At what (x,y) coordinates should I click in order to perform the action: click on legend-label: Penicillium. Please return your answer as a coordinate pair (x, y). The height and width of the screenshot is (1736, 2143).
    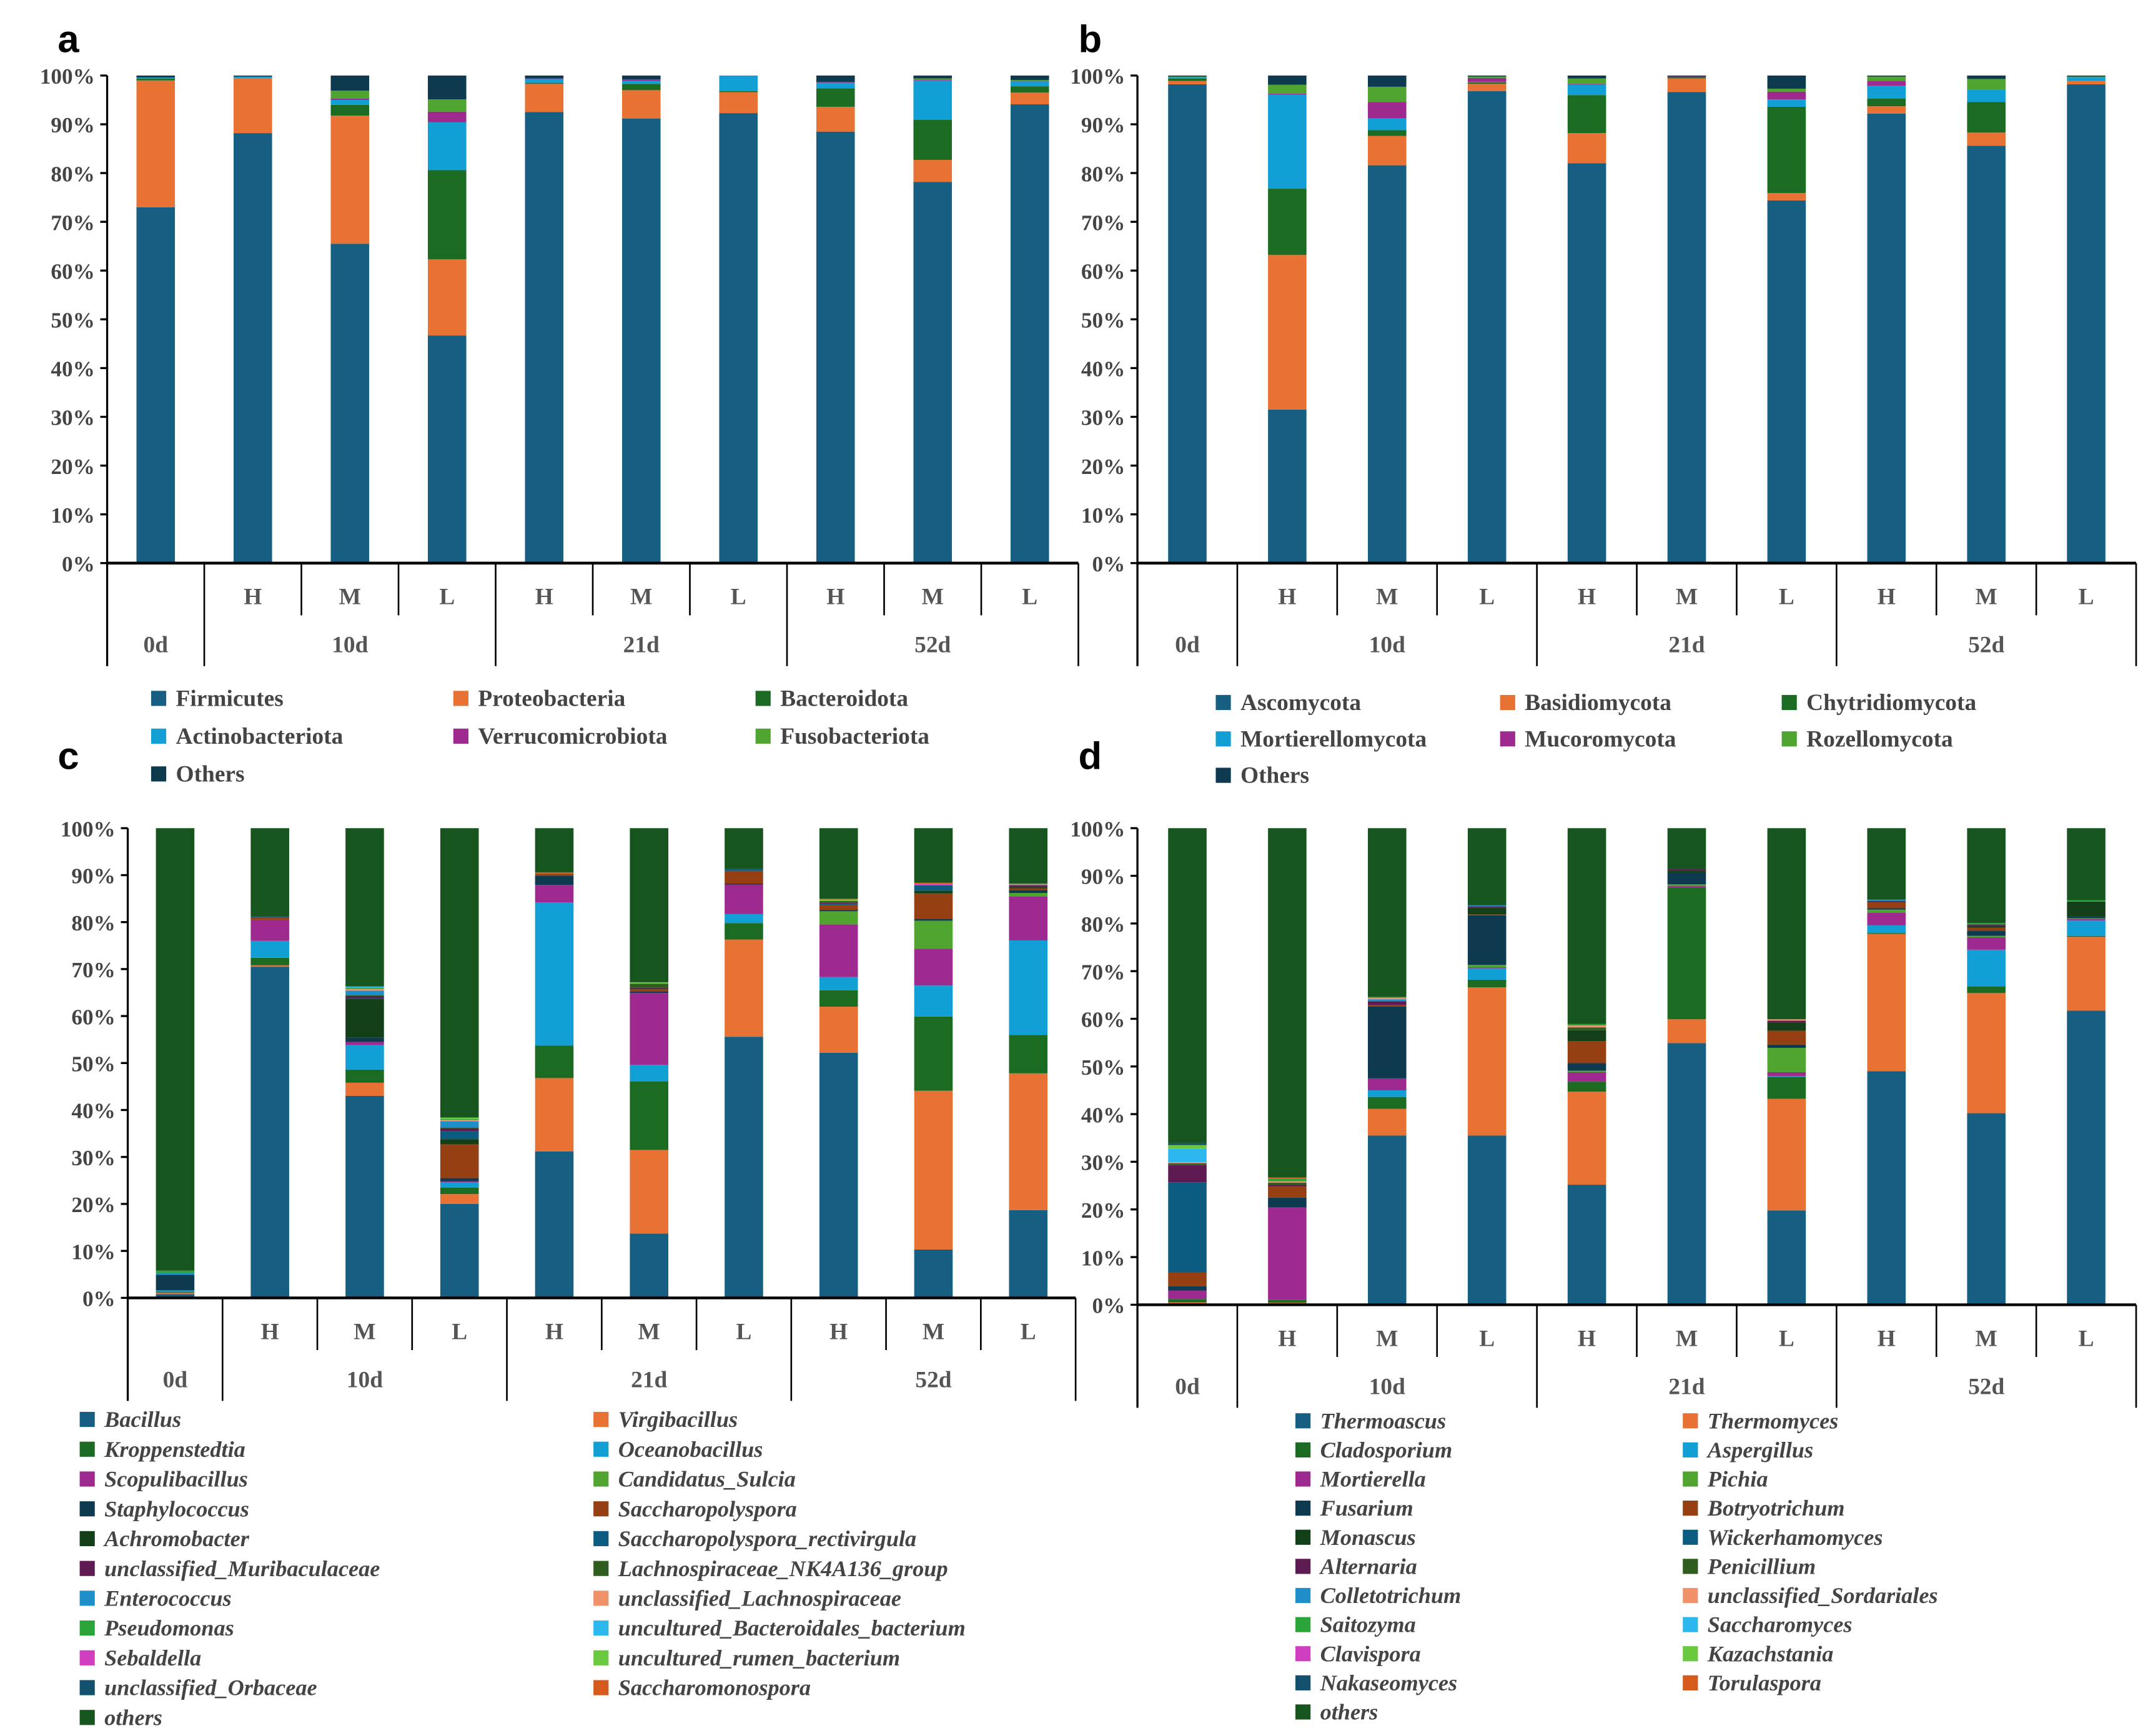
    Looking at the image, I should click on (1761, 1566).